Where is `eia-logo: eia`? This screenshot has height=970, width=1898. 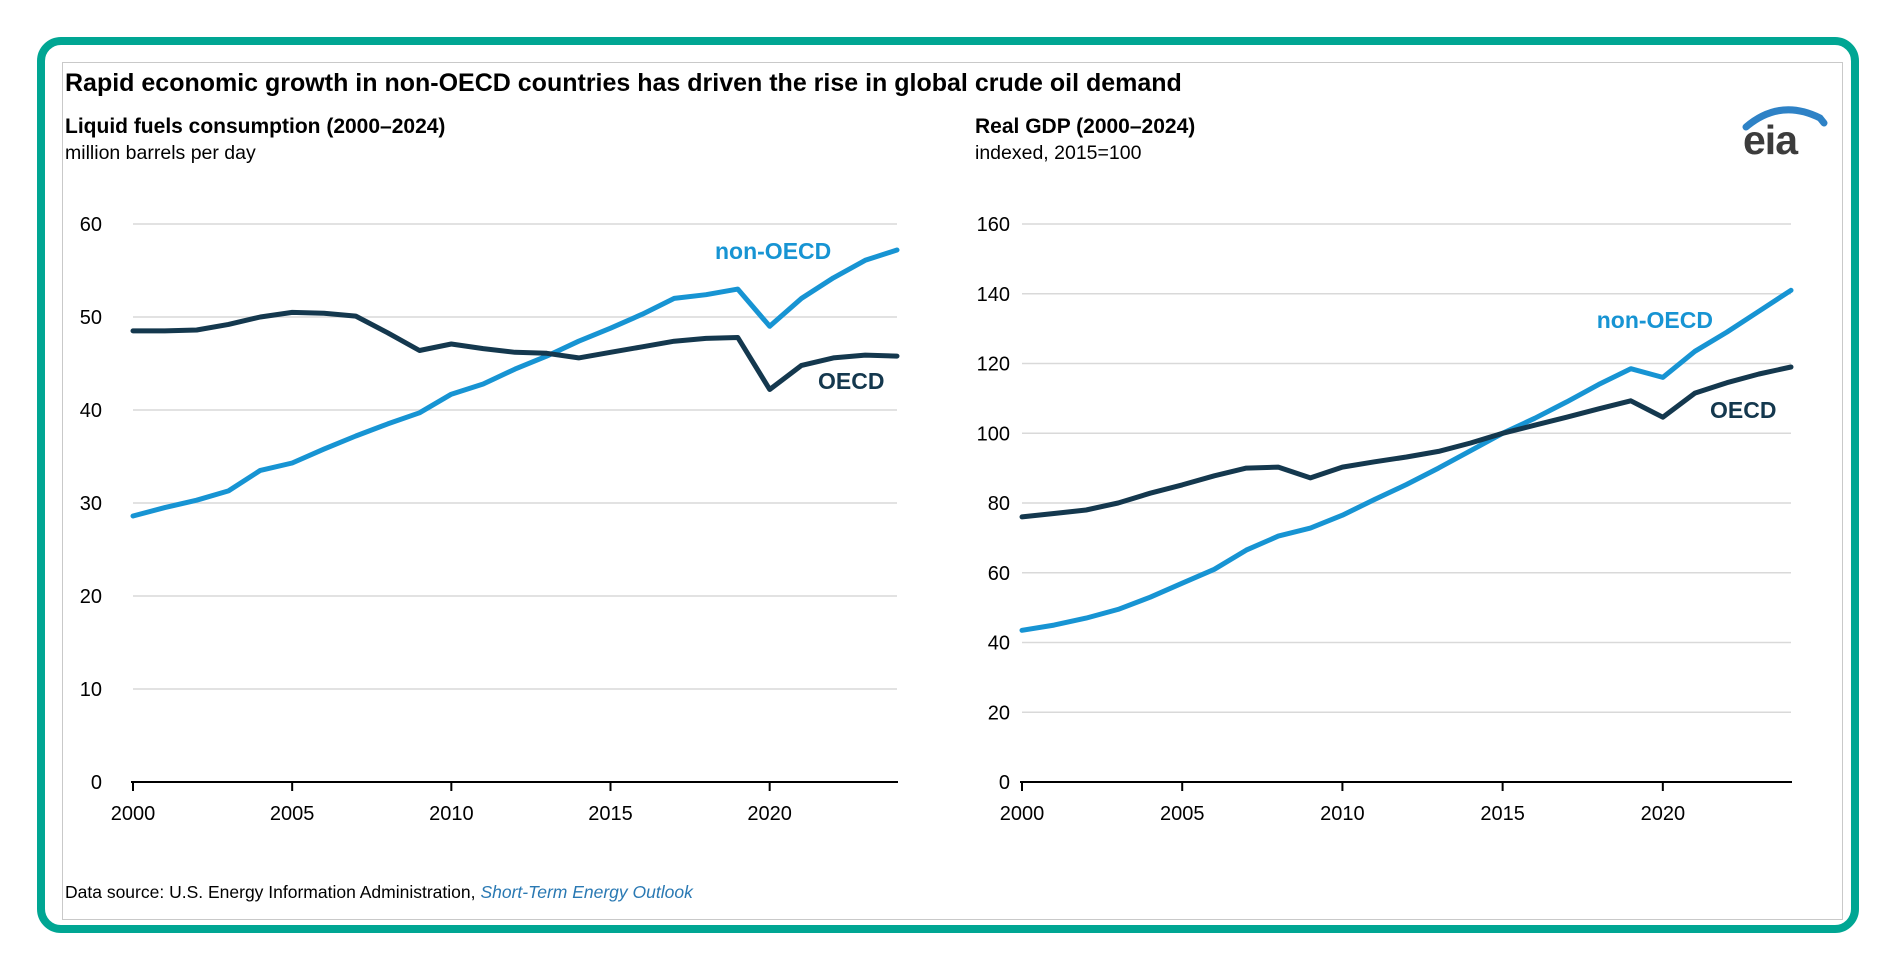
eia-logo: eia is located at coordinates (1785, 129).